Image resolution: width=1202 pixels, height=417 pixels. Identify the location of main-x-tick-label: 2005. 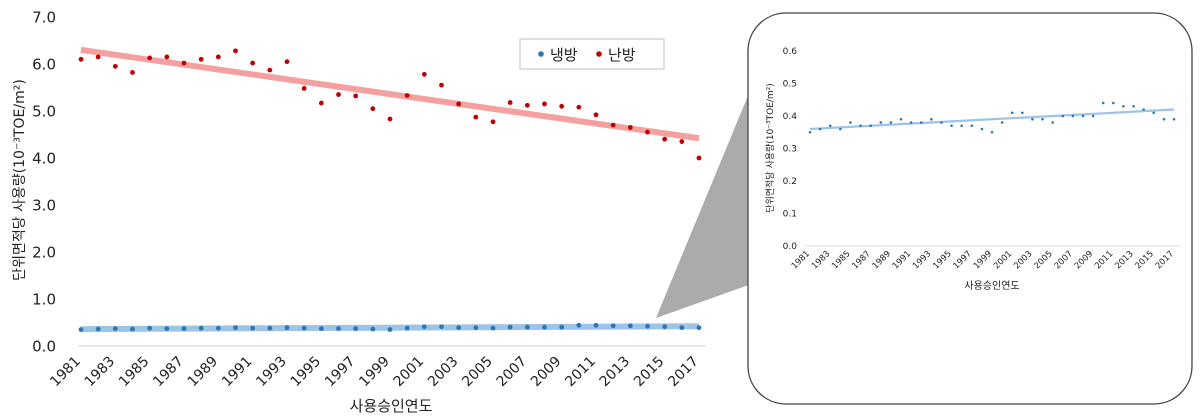
(477, 372).